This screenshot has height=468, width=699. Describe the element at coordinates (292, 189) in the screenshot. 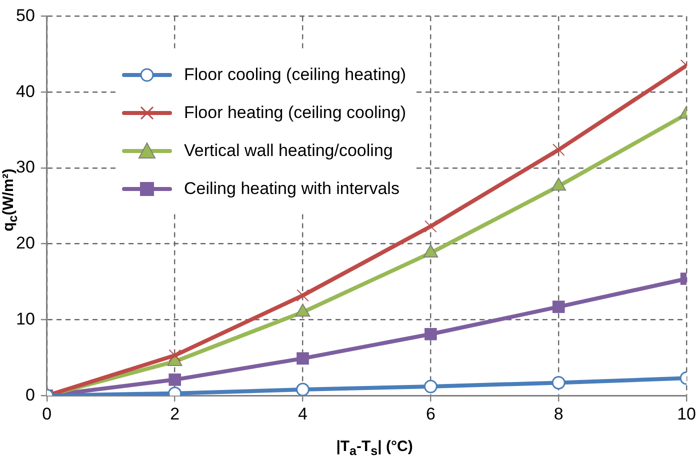

I see `legend-label: Ceiling heating with intervals` at that location.